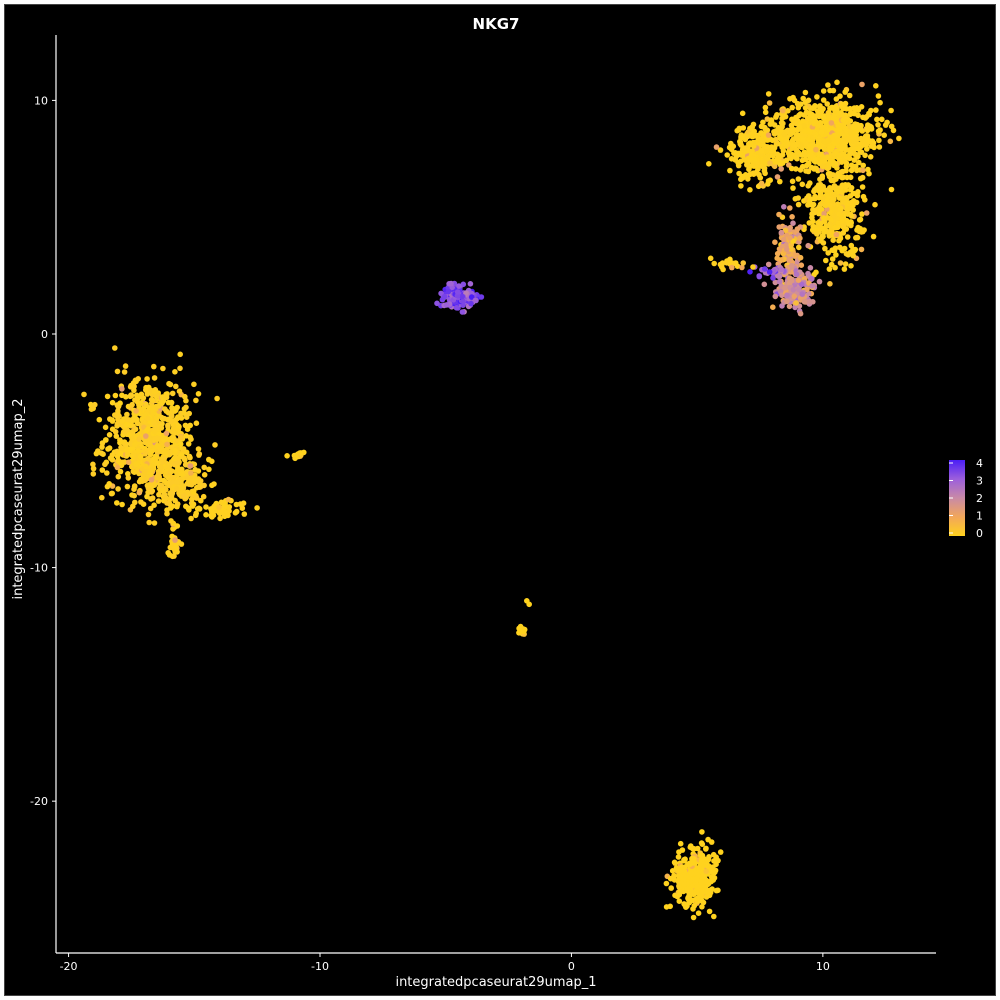  I want to click on colorbar-tick-label: 0, so click(979, 533).